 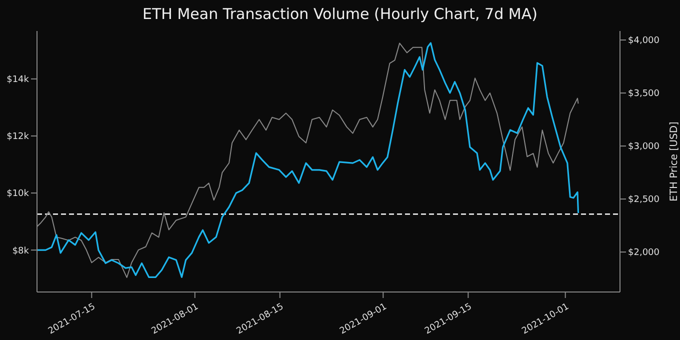 What do you see at coordinates (21, 251) in the screenshot?
I see `y-tick-label: $8k` at bounding box center [21, 251].